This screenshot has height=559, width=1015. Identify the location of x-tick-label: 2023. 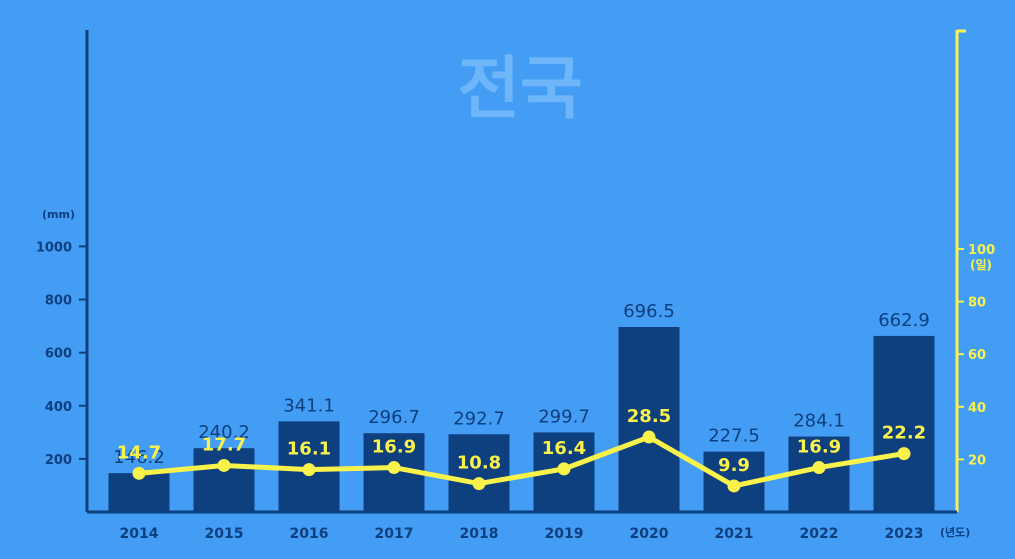
(904, 534).